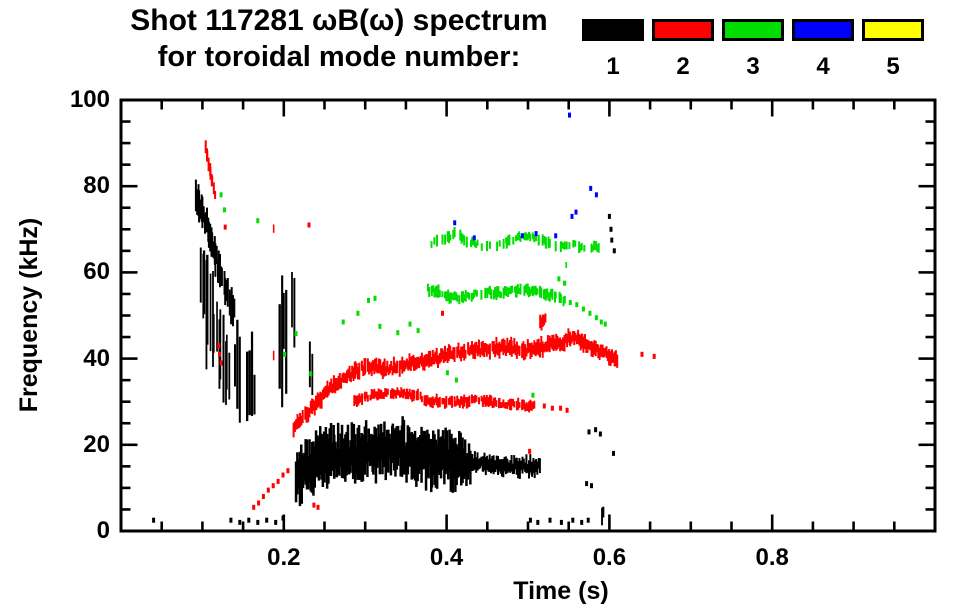  Describe the element at coordinates (609, 557) in the screenshot. I see `x-tick-label: 0.6` at that location.